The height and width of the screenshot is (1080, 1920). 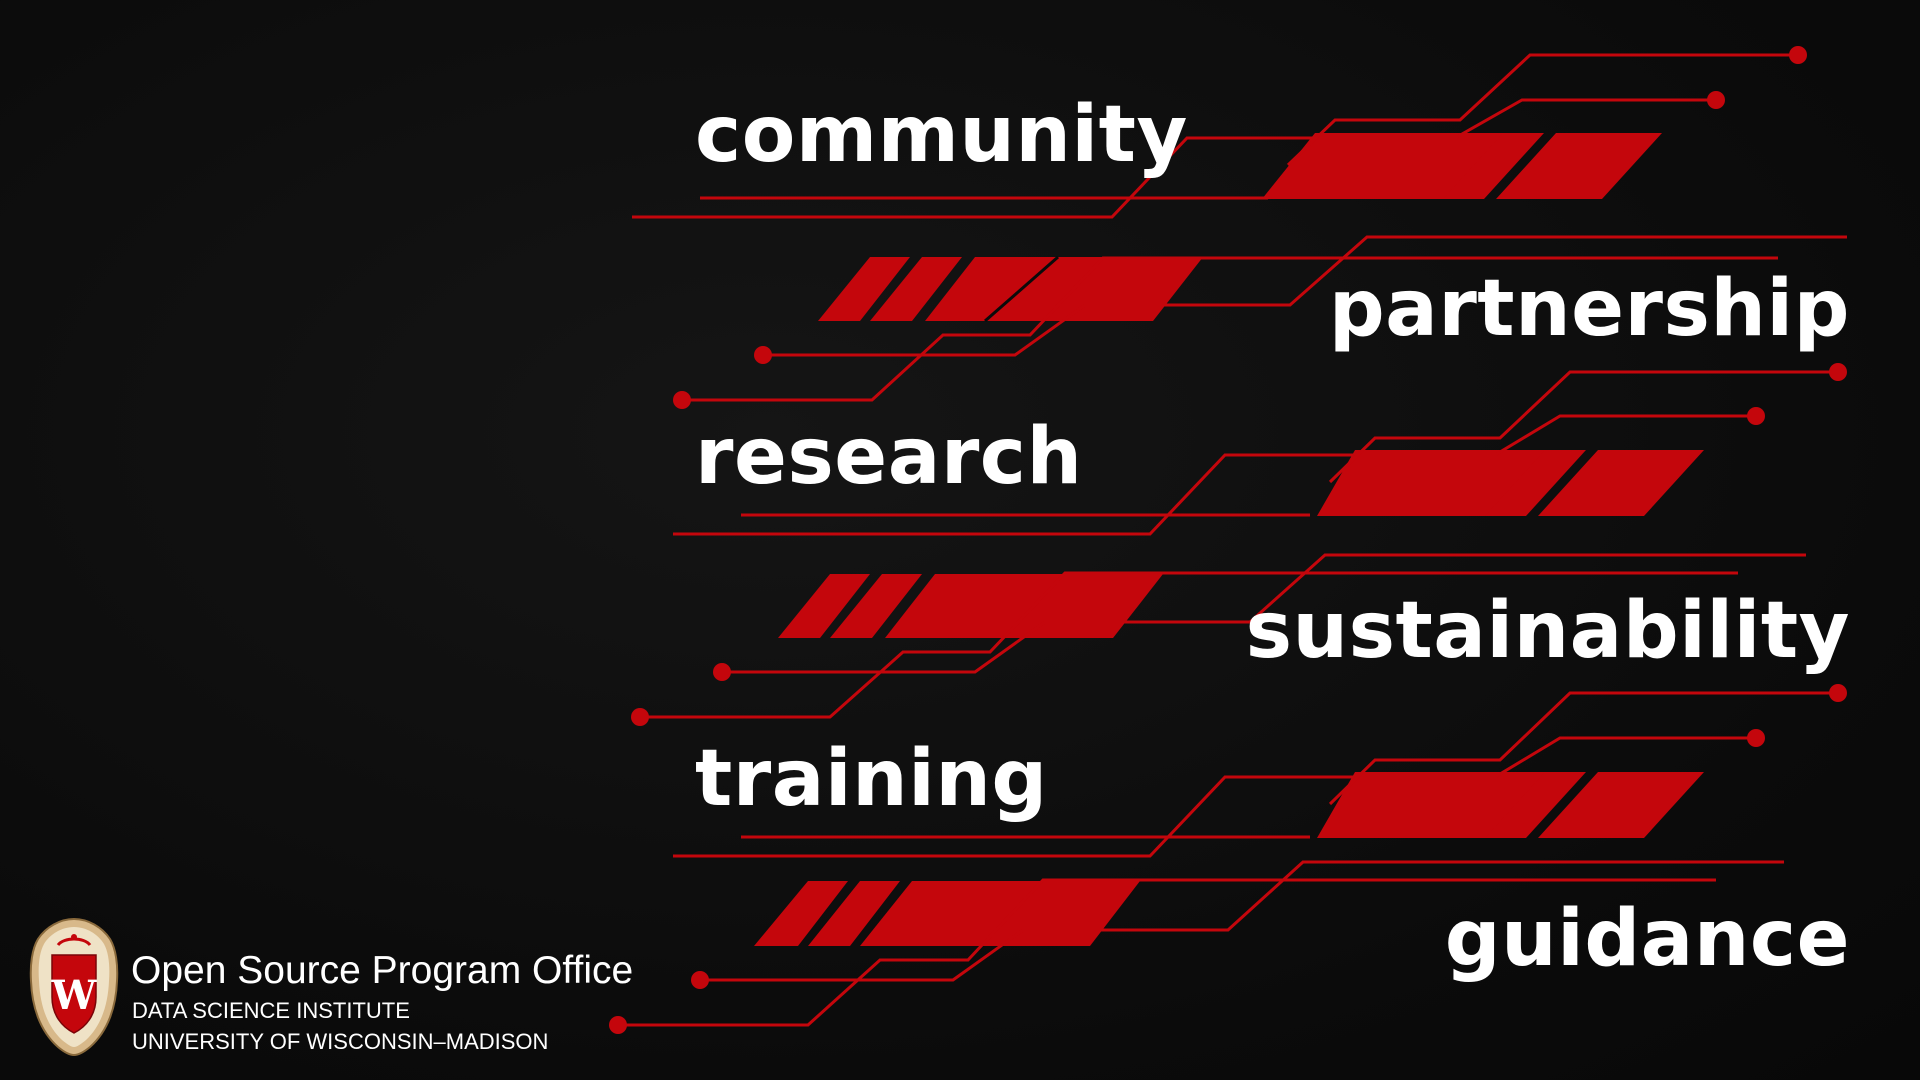 What do you see at coordinates (1589, 309) in the screenshot?
I see `word-partnership: partnership` at bounding box center [1589, 309].